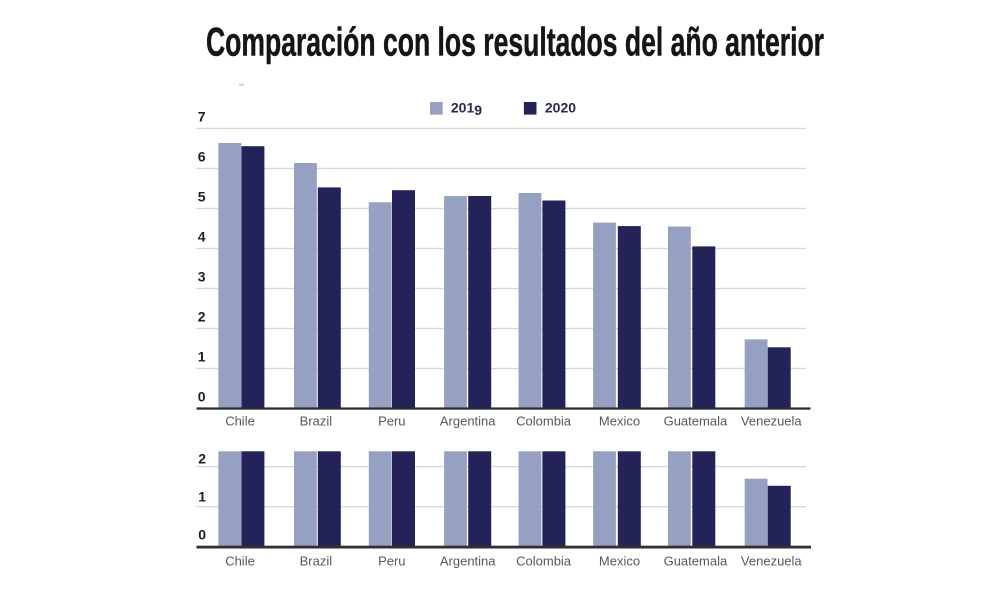 The height and width of the screenshot is (590, 1000). Describe the element at coordinates (202, 117) in the screenshot. I see `svg-text: 7` at that location.